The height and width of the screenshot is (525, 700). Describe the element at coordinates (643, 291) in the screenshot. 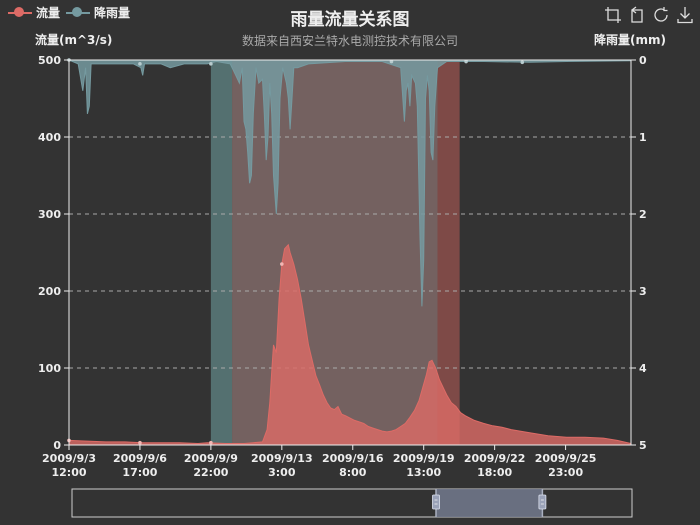

I see `right-tick-label: 3` at that location.